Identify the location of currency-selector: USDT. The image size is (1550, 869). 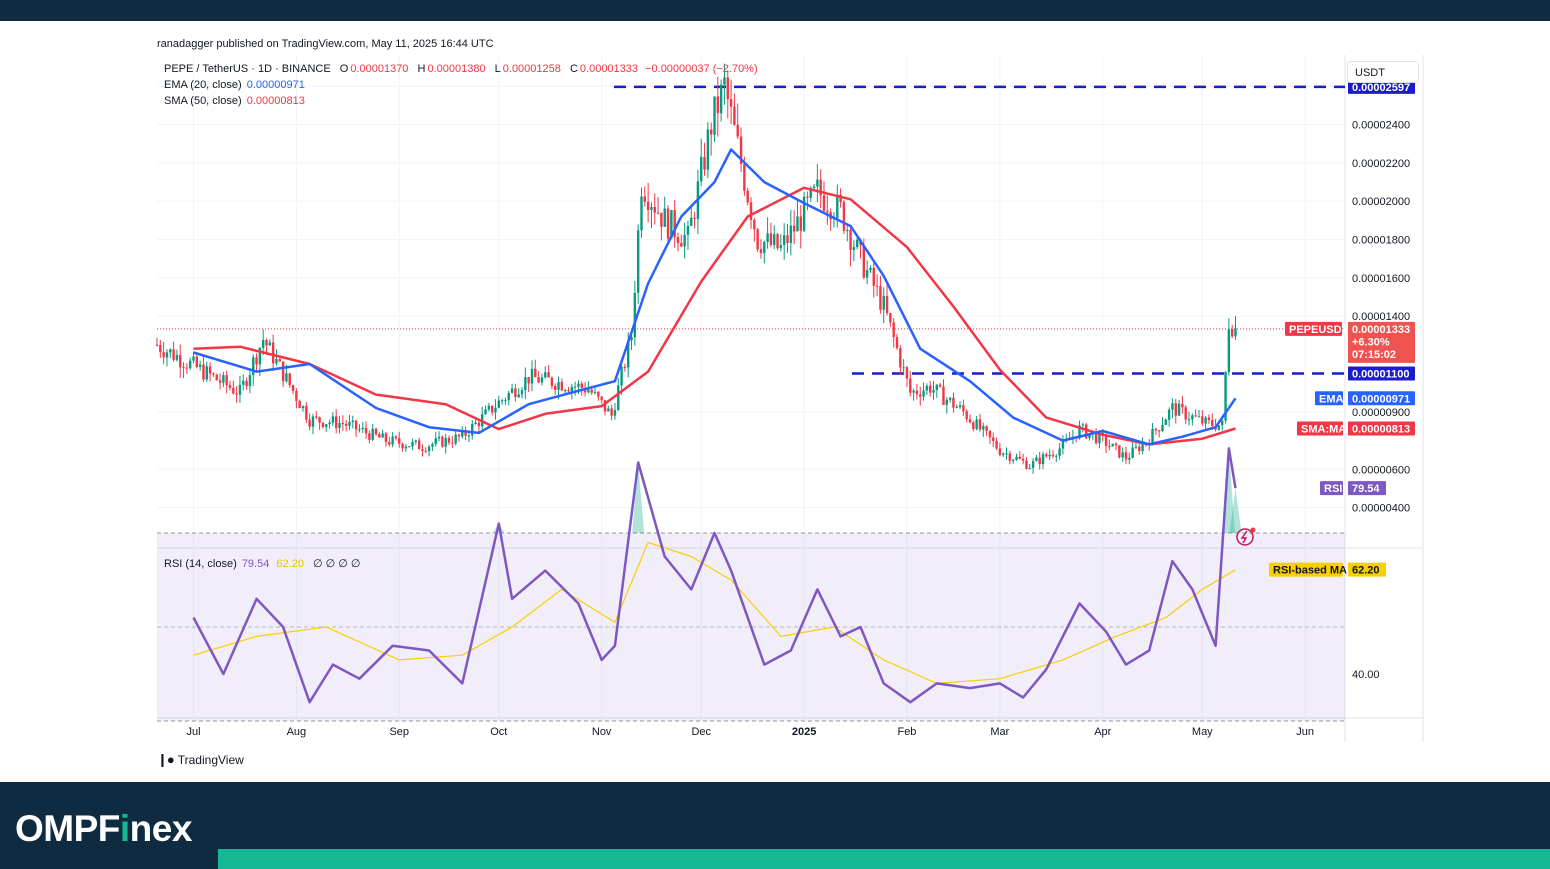
(1383, 72).